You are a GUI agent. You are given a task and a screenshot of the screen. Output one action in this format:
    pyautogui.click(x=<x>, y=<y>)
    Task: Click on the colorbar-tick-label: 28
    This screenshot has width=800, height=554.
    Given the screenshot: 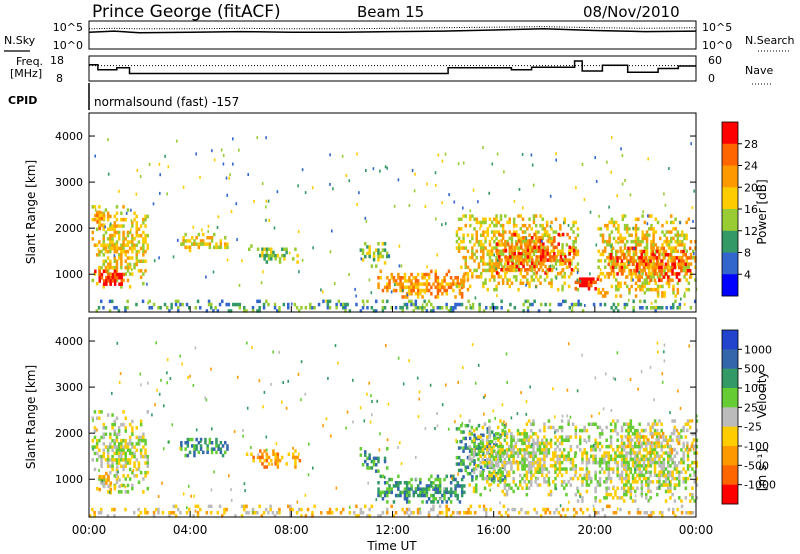 What is the action you would take?
    pyautogui.click(x=751, y=144)
    